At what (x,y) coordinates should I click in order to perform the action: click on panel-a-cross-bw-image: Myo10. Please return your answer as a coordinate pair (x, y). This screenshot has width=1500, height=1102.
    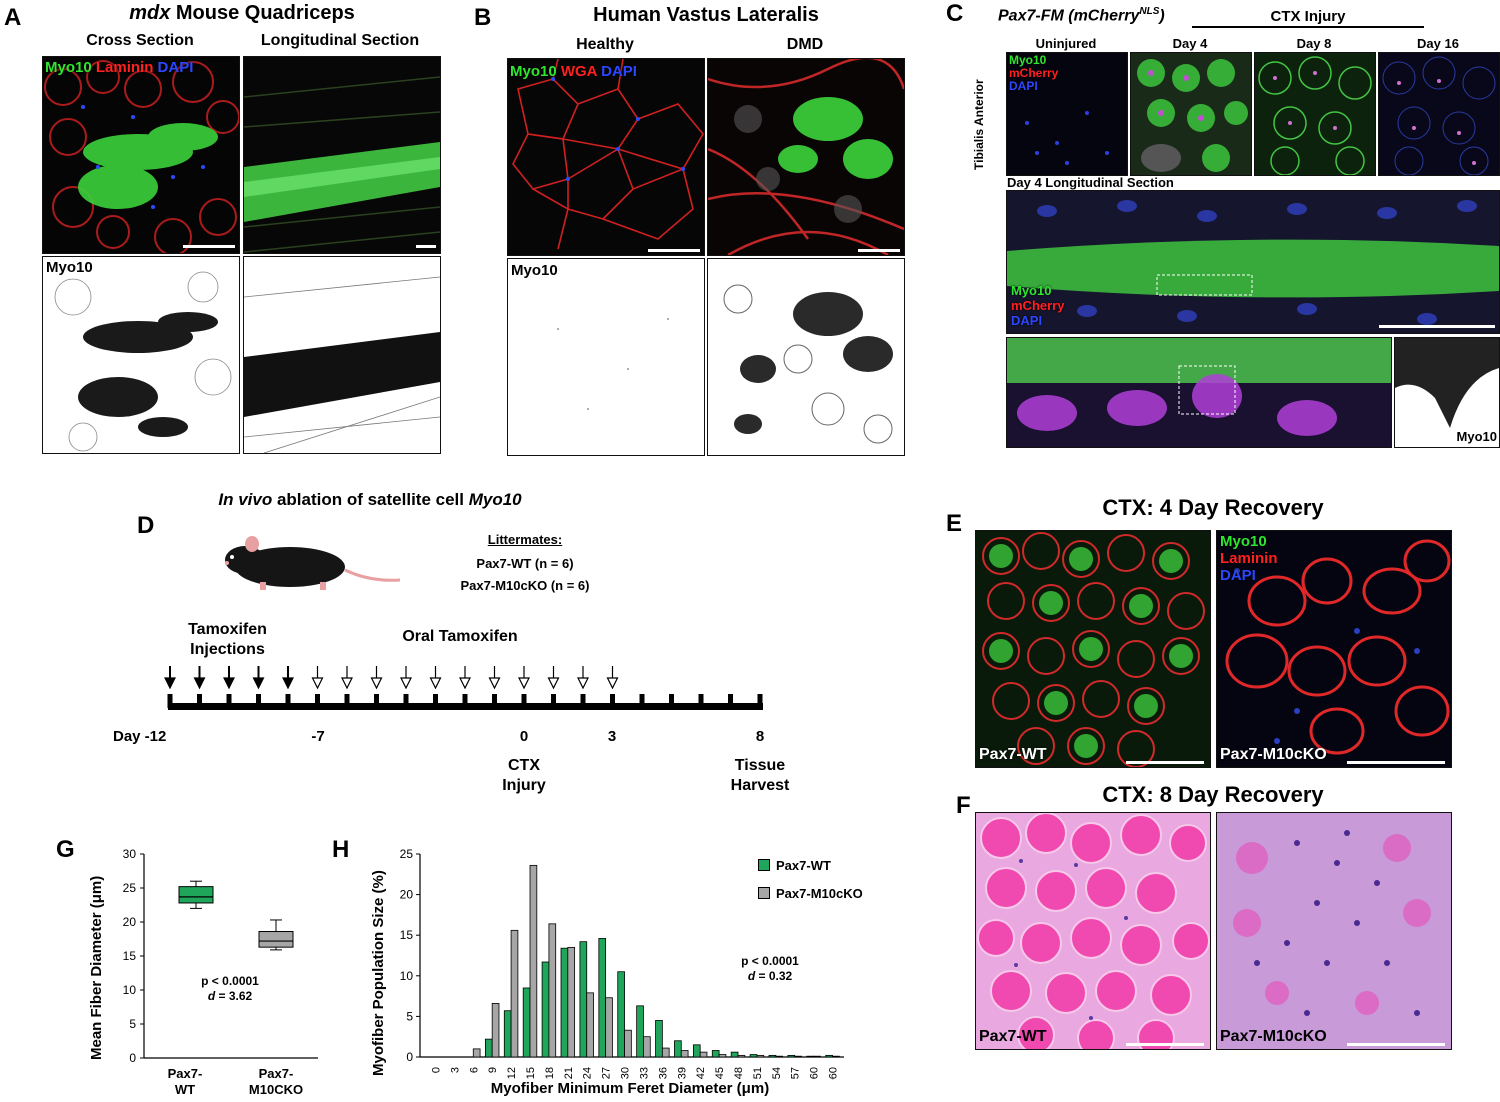
    Looking at the image, I should click on (141, 355).